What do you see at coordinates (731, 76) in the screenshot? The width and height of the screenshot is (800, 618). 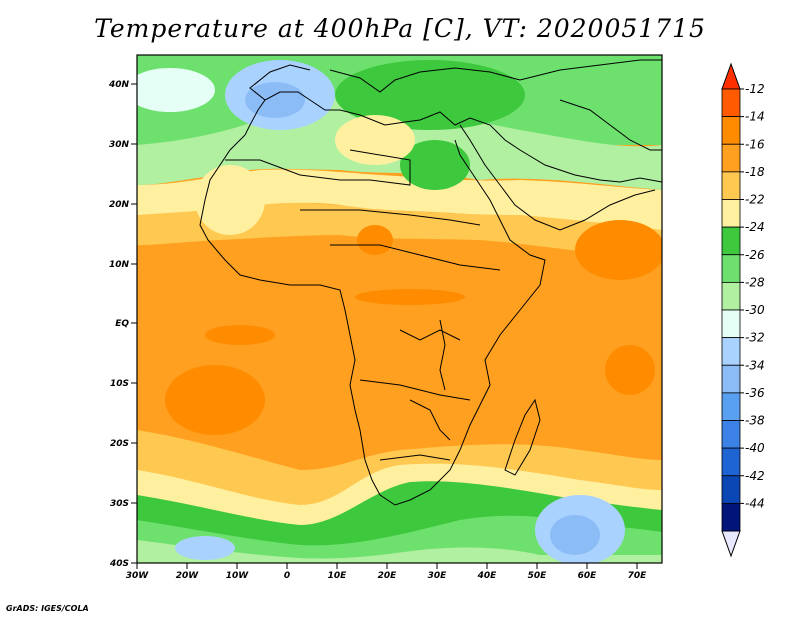 I see `colorbar-top-arrow` at bounding box center [731, 76].